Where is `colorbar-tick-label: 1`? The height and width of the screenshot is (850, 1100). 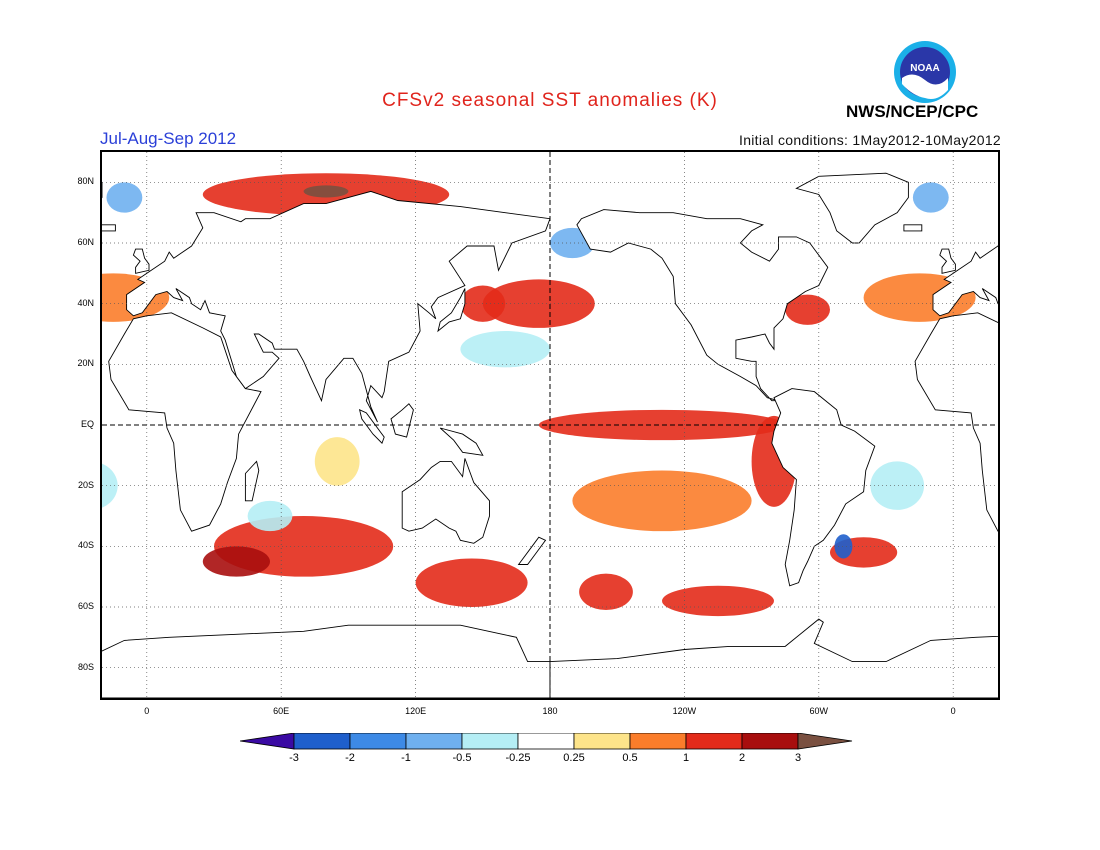
colorbar-tick-label: 1 is located at coordinates (686, 758).